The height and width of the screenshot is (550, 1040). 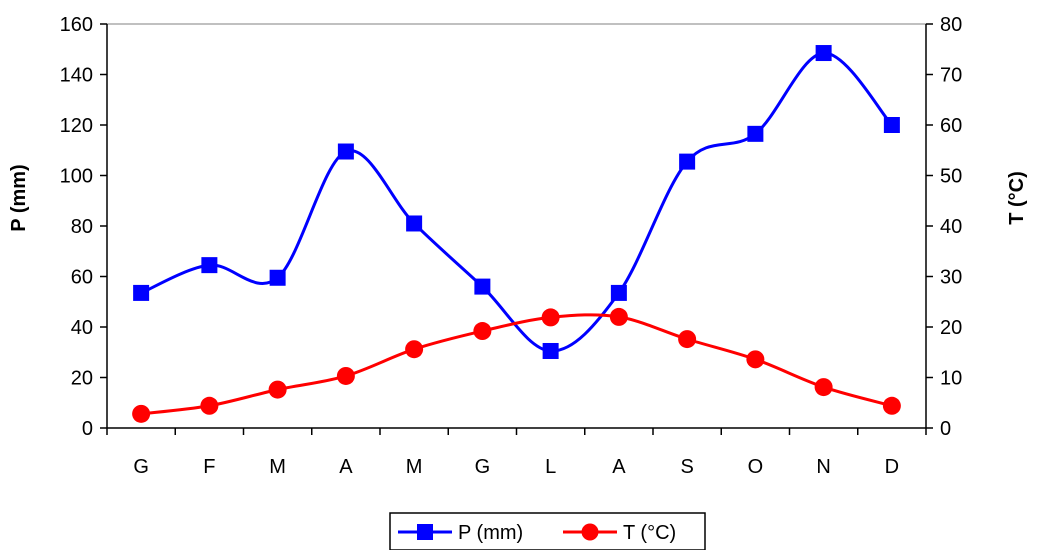 What do you see at coordinates (19, 197) in the screenshot?
I see `y-axis-title-left: P (mm)` at bounding box center [19, 197].